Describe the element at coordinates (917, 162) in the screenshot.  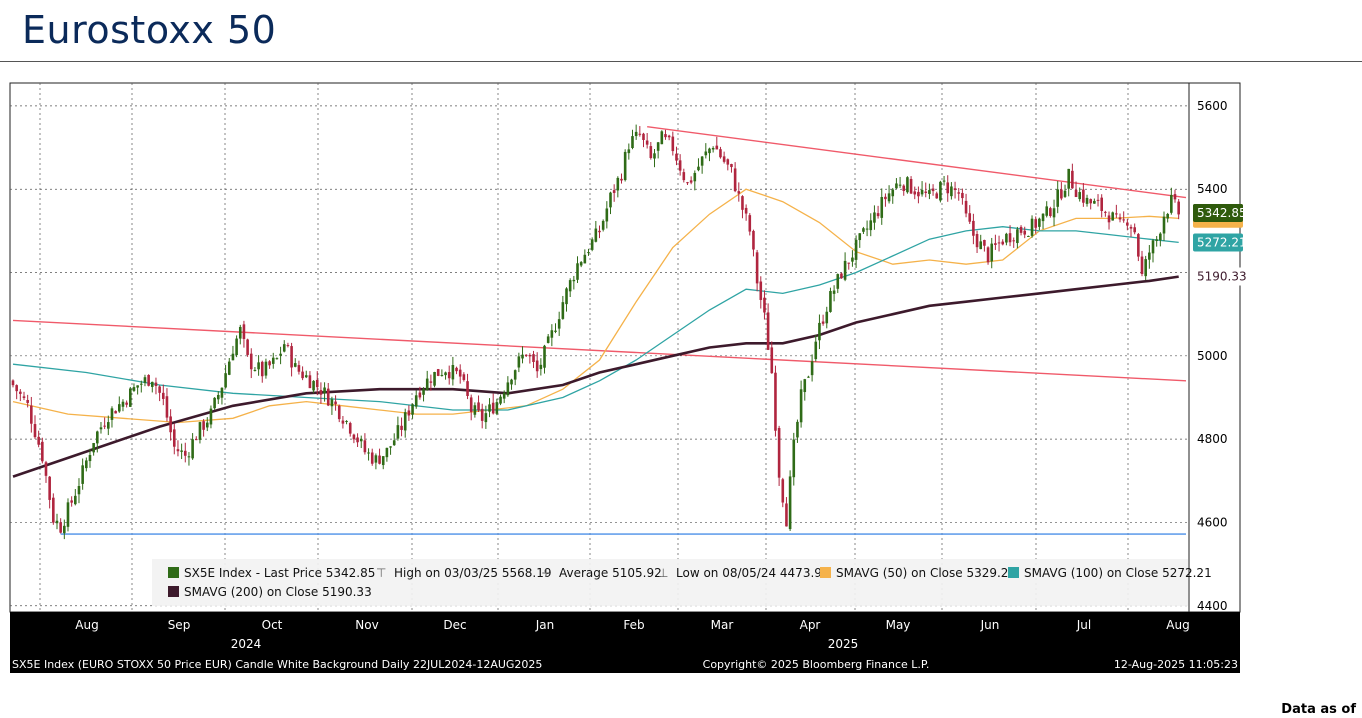
I see `trendline-upper-resistance` at that location.